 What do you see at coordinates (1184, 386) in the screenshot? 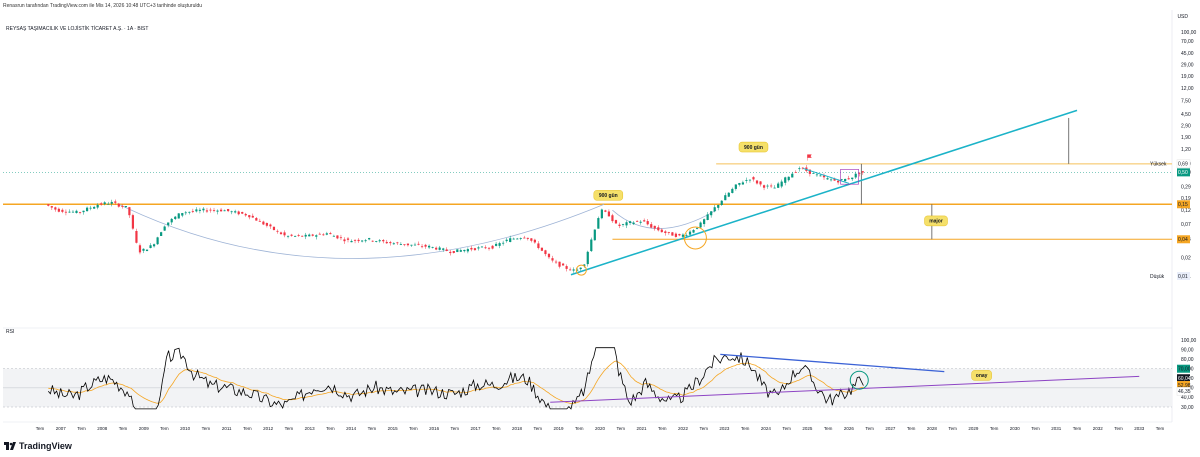
I see `price-badge-text: 52,98` at bounding box center [1184, 386].